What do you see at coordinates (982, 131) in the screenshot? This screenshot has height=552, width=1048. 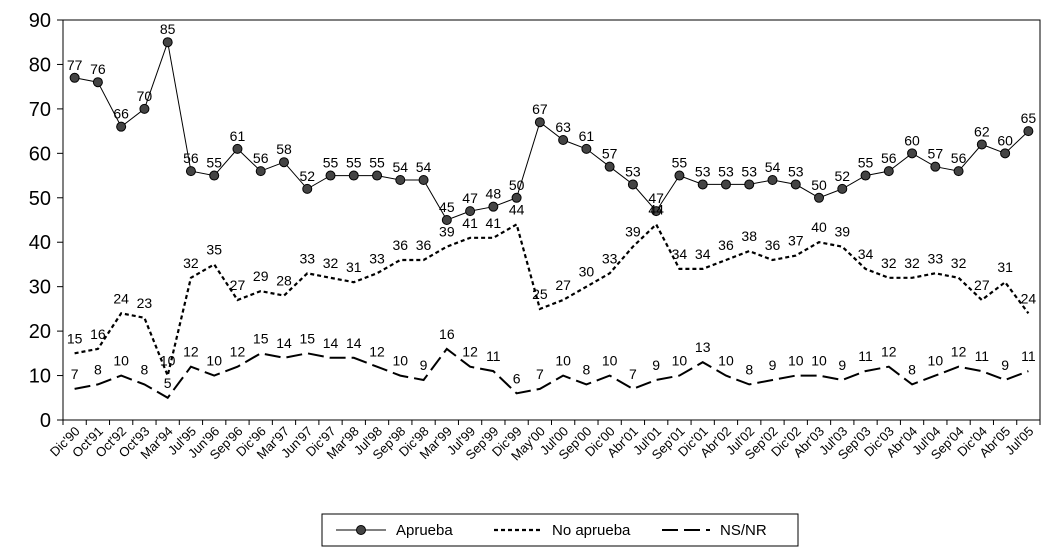 I see `data-label: 62` at bounding box center [982, 131].